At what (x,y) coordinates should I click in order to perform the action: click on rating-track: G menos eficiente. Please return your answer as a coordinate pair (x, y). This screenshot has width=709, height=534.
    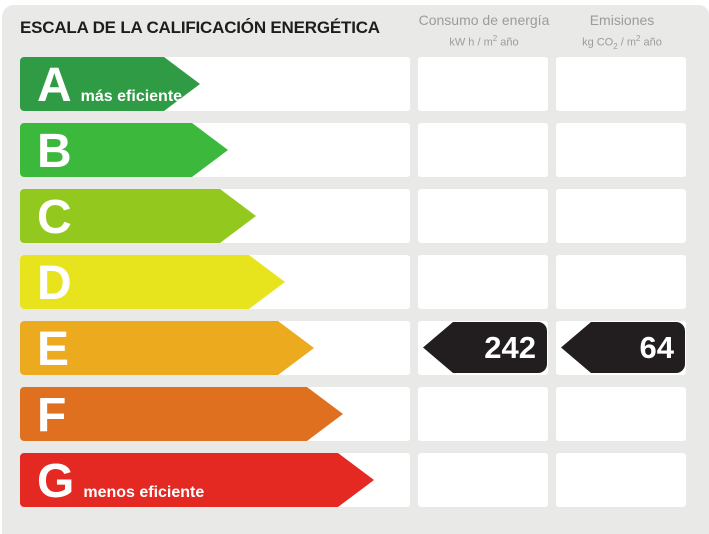
    Looking at the image, I should click on (215, 480).